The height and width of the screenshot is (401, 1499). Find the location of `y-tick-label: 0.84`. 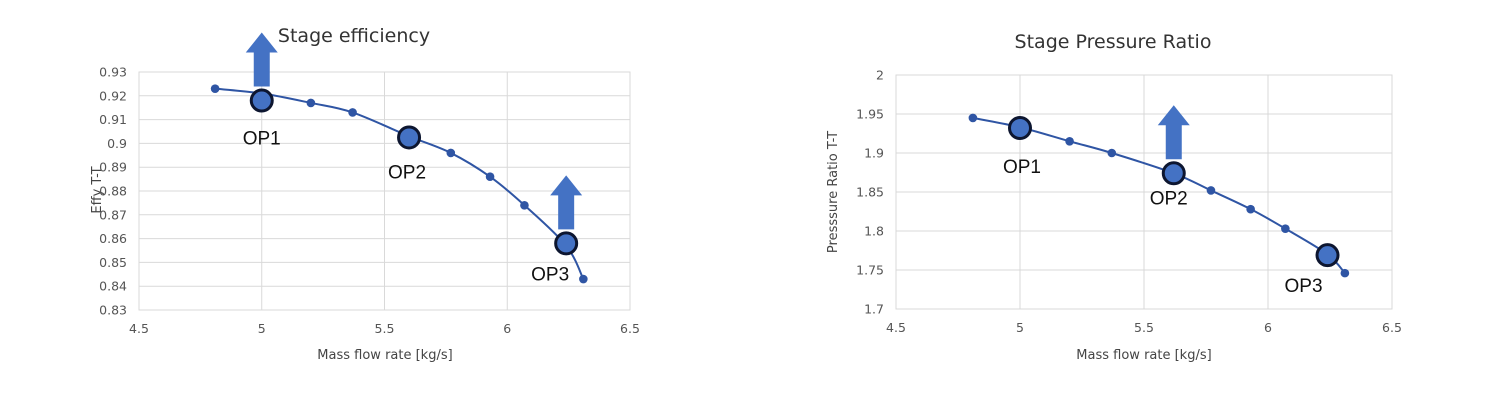

y-tick-label: 0.84 is located at coordinates (113, 286).